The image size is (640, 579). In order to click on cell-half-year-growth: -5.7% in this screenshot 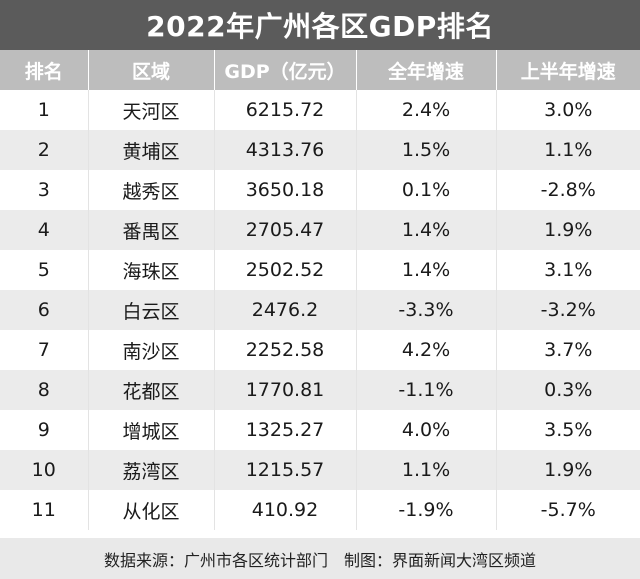, I will do `click(568, 510)`.